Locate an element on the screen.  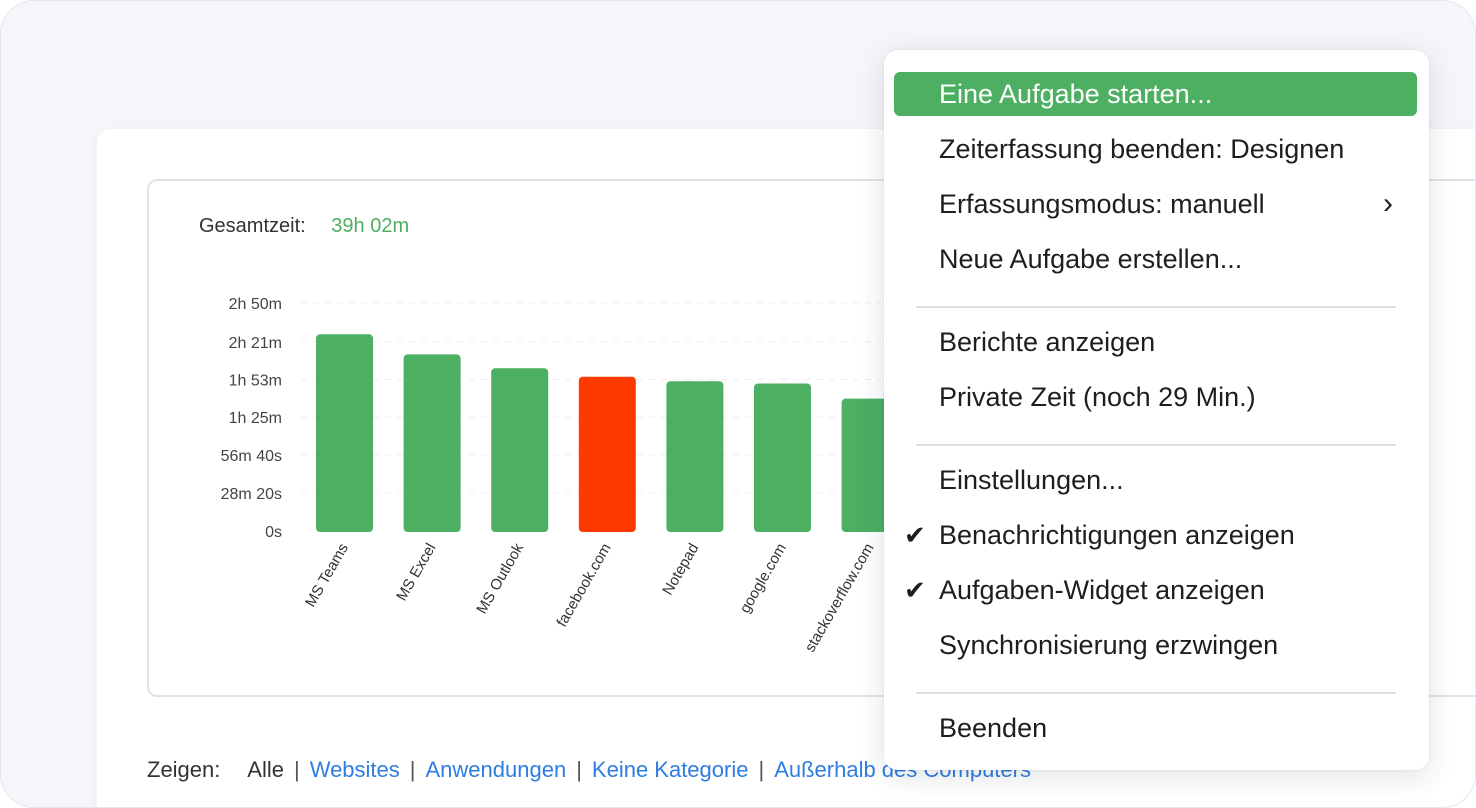
filter-keine-kategorie: Keine Kategorie is located at coordinates (670, 769).